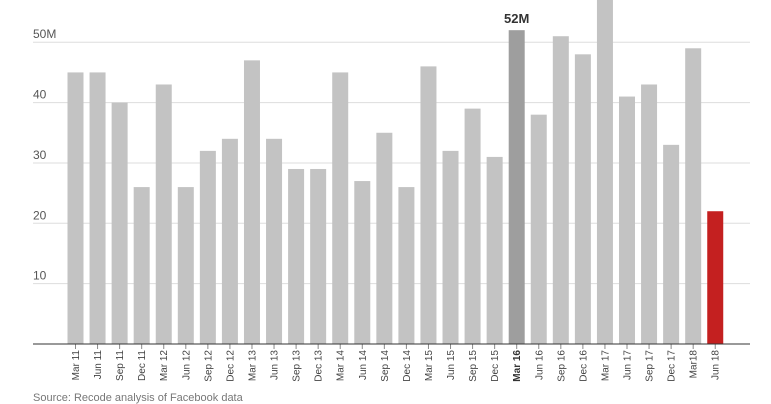  Describe the element at coordinates (650, 366) in the screenshot. I see `x-tick-label: Sep 17` at that location.